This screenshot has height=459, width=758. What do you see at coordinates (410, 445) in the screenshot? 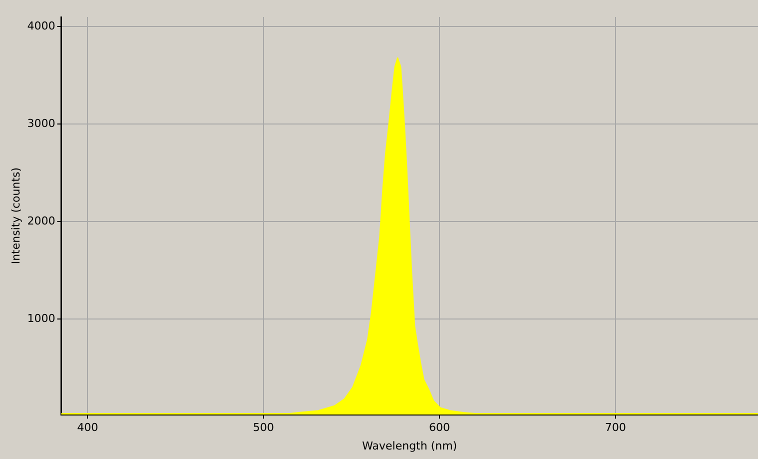
I see `x-axis-title: Wavelength (nm)` at bounding box center [410, 445].